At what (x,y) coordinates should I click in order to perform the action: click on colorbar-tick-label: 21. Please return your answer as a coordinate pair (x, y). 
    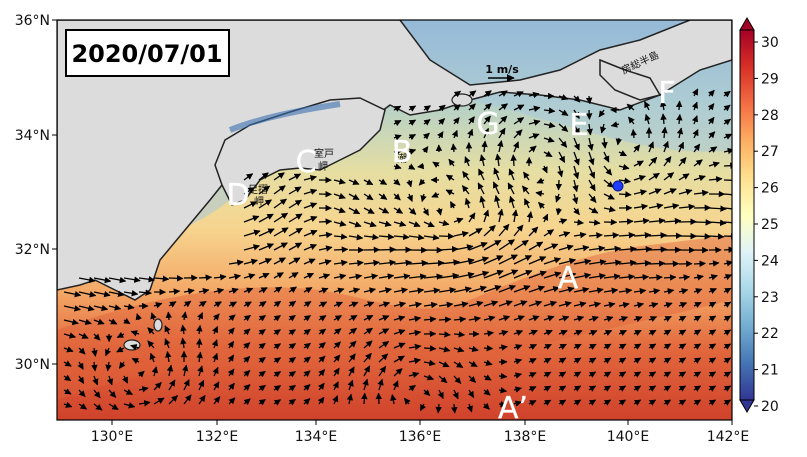
    Looking at the image, I should click on (770, 371).